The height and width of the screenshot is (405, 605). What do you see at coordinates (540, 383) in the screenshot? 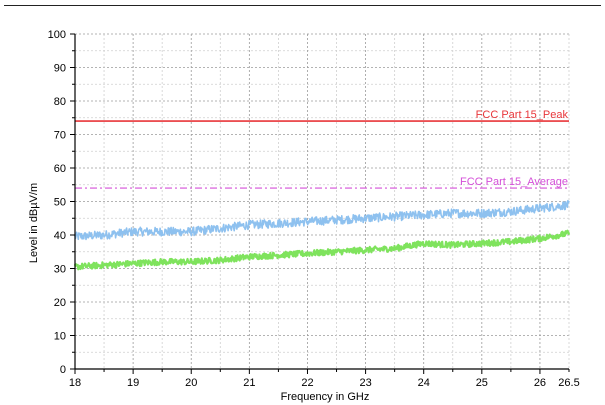
I see `x-tick-label: 26` at bounding box center [540, 383].